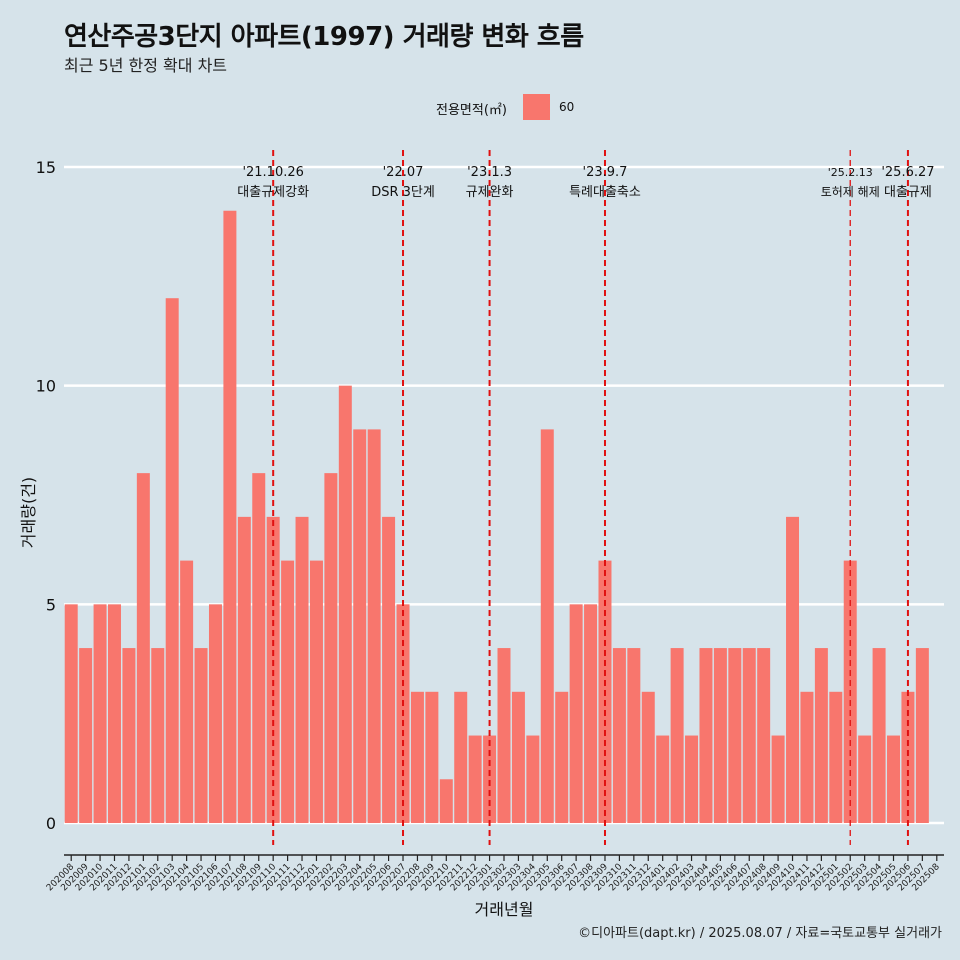  What do you see at coordinates (908, 192) in the screenshot?
I see `event-label: 대출규제` at bounding box center [908, 192].